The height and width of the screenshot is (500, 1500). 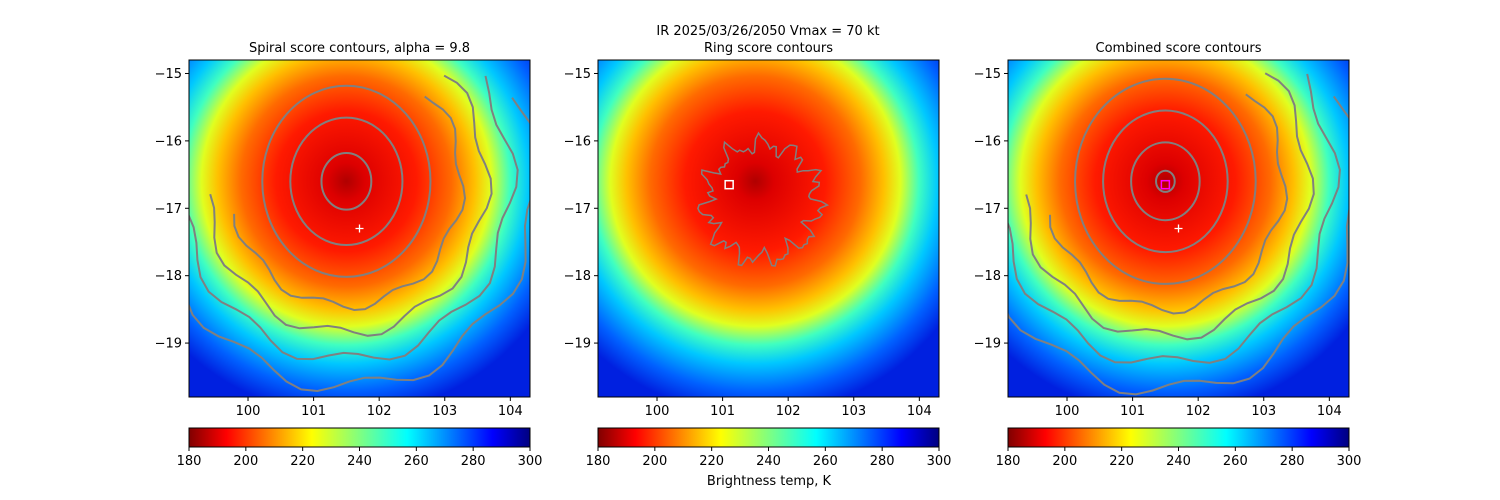 What do you see at coordinates (1179, 48) in the screenshot?
I see `panel-title: Combined score contours` at bounding box center [1179, 48].